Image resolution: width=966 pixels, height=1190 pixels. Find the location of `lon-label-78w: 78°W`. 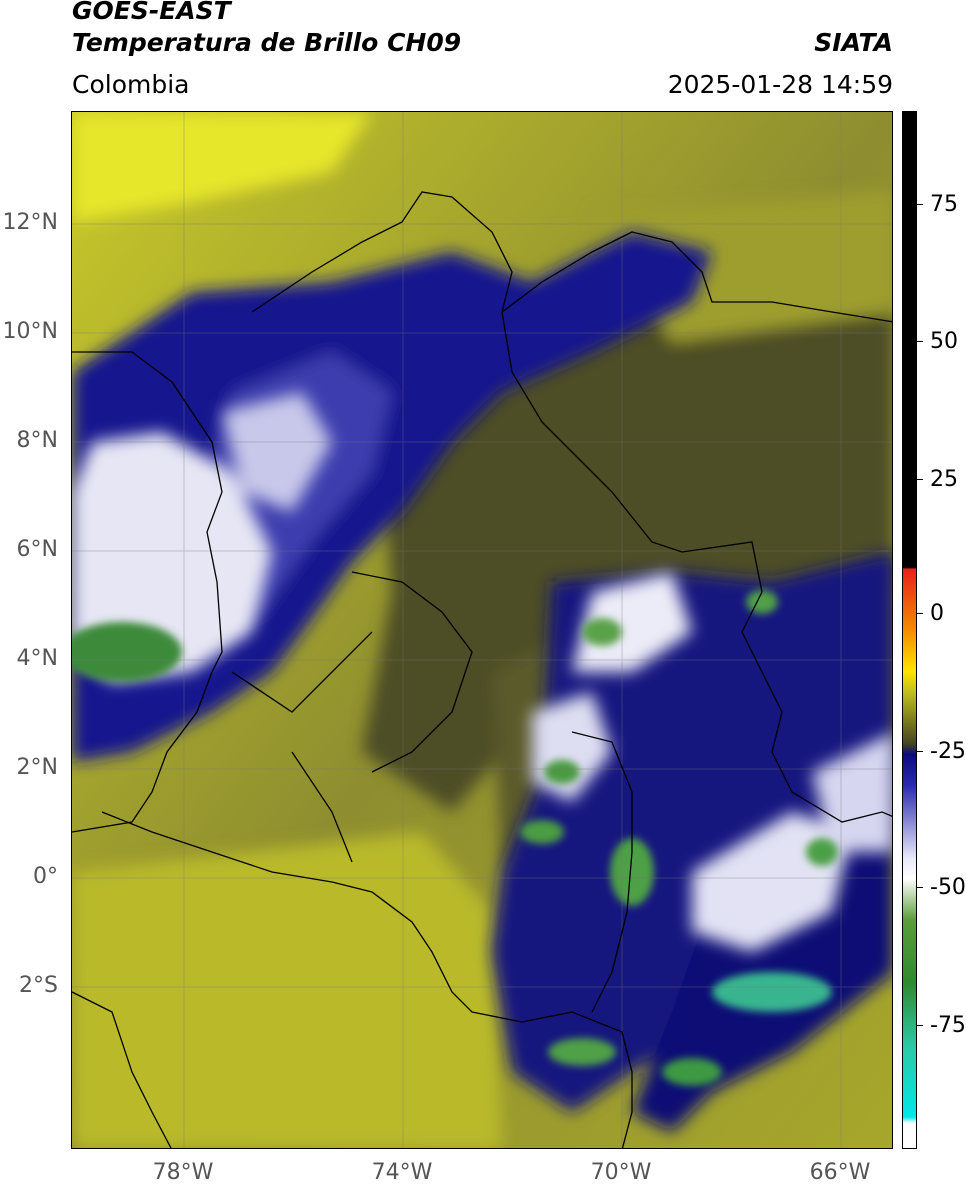

lon-label-78w: 78°W is located at coordinates (183, 1172).